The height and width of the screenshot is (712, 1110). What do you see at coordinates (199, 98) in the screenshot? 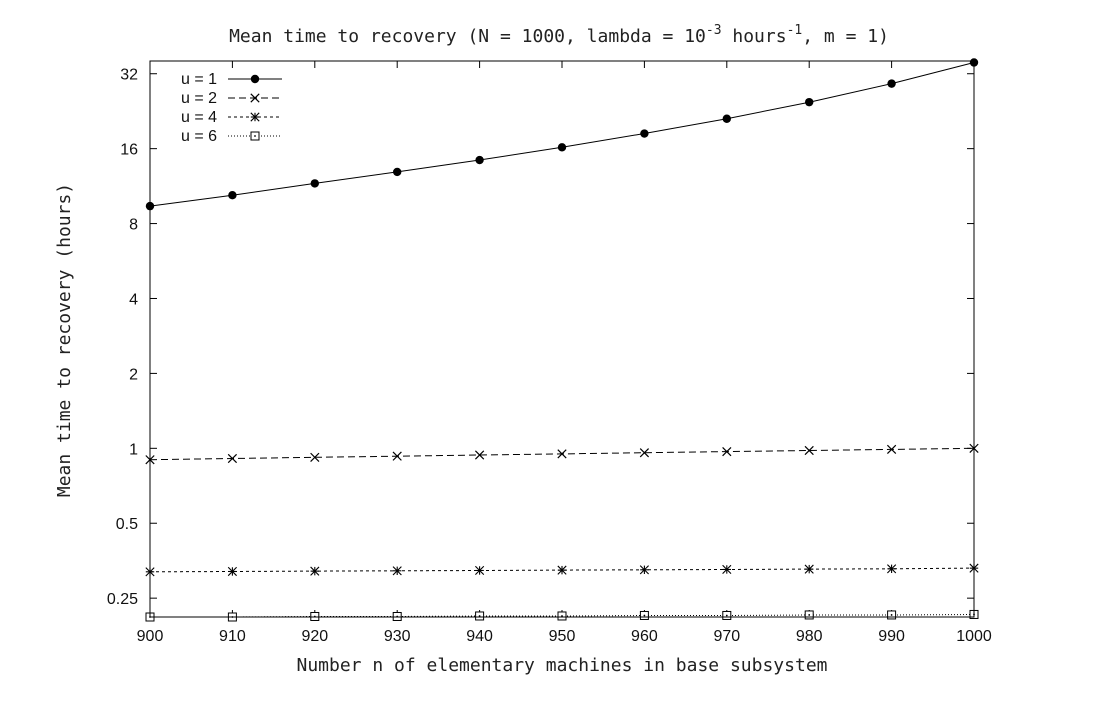
I see `legend-label: u = 2` at bounding box center [199, 98].